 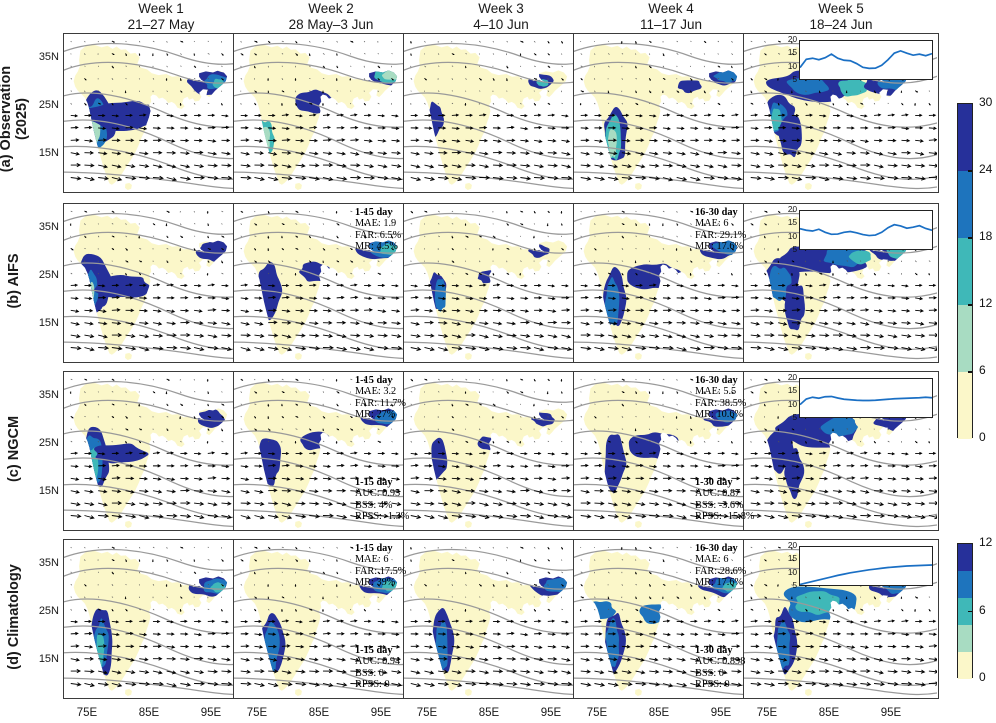 What do you see at coordinates (501, 113) in the screenshot?
I see `map-panel-observation-week3` at bounding box center [501, 113].